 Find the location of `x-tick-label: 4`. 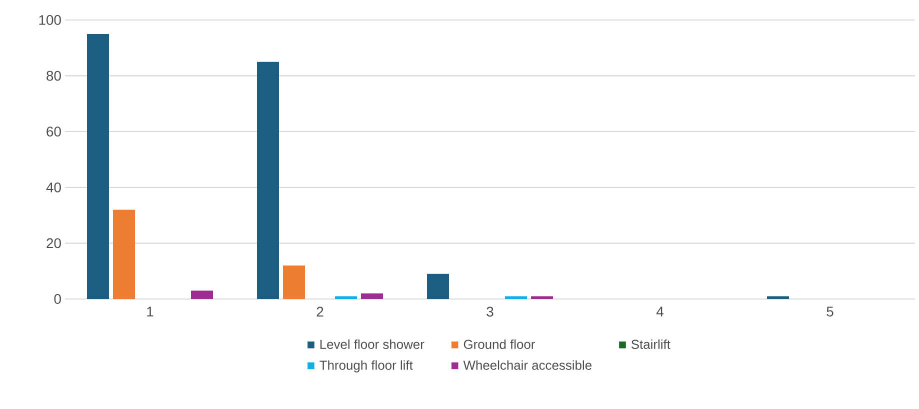

x-tick-label: 4 is located at coordinates (660, 311).